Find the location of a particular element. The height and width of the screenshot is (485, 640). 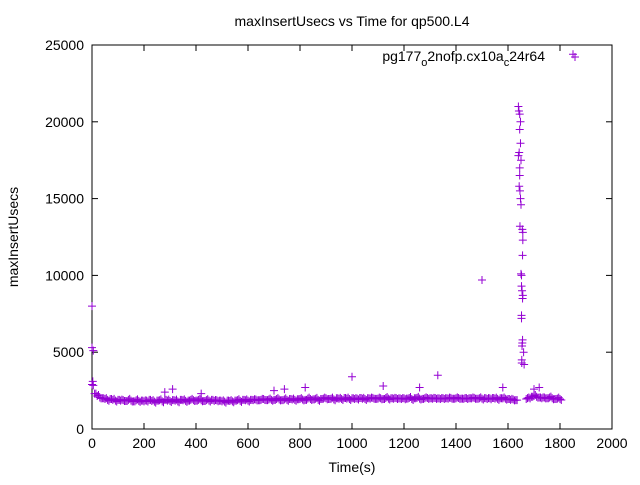

x-tick-label: 1400 is located at coordinates (455, 443).